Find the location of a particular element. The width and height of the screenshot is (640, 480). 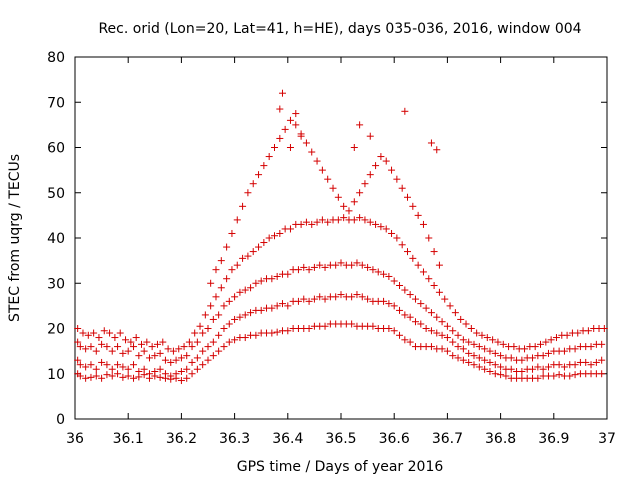

y-tick-label: 30 is located at coordinates (56, 284).